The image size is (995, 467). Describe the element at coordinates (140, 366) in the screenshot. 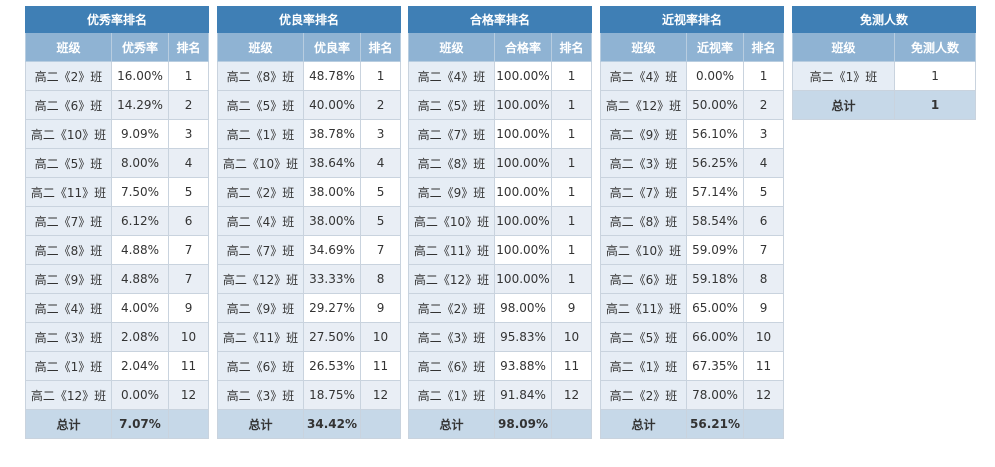

I see `rate-cell: 2.04%` at that location.